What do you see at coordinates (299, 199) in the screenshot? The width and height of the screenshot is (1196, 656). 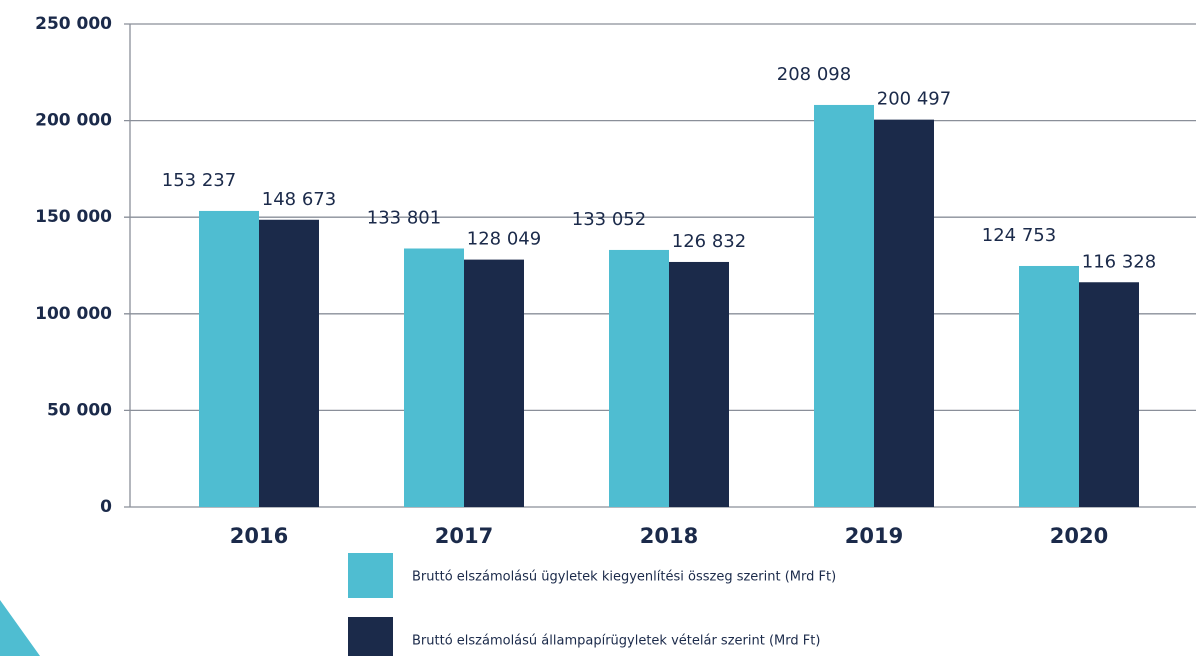 I see `value-label: 148 673` at bounding box center [299, 199].